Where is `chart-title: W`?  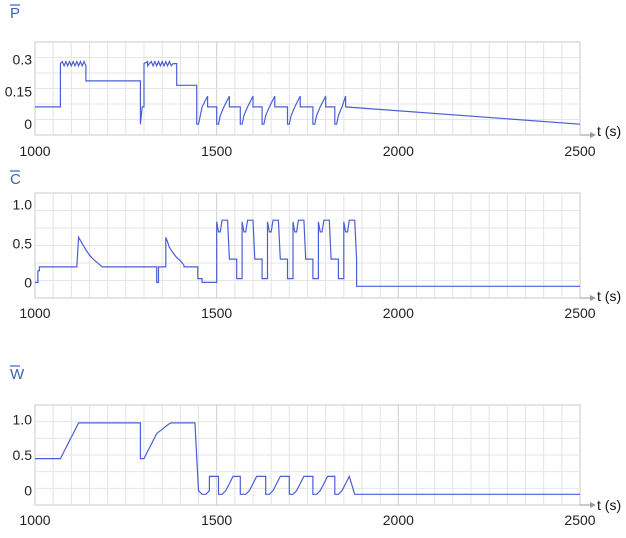 chart-title: W is located at coordinates (17, 374).